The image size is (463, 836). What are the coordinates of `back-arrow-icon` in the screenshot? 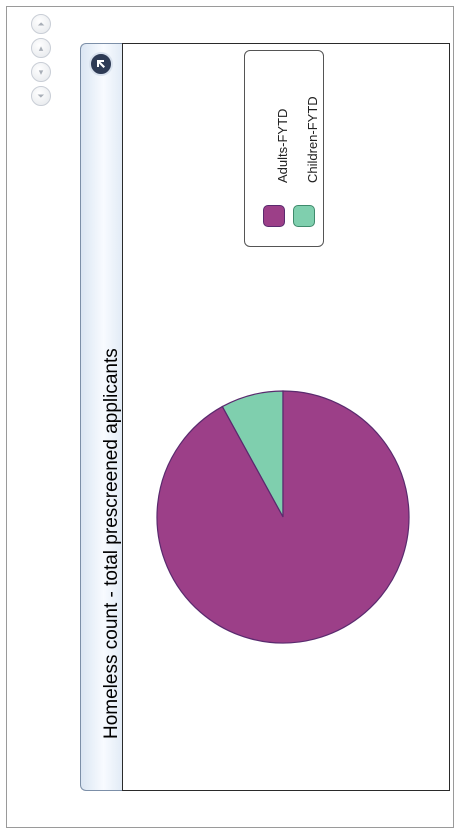 It's located at (101, 64).